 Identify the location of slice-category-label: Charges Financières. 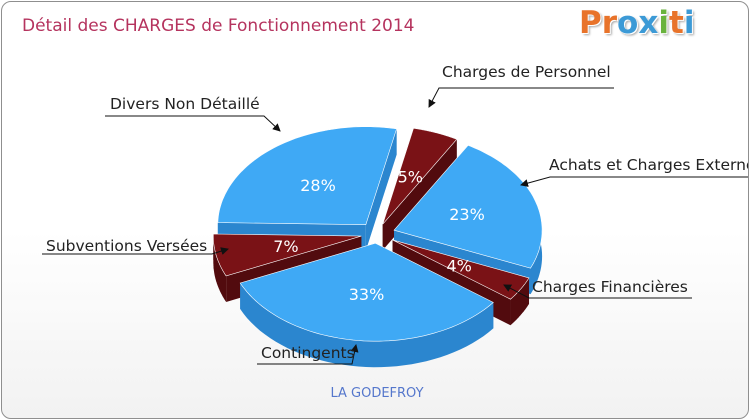
(610, 287).